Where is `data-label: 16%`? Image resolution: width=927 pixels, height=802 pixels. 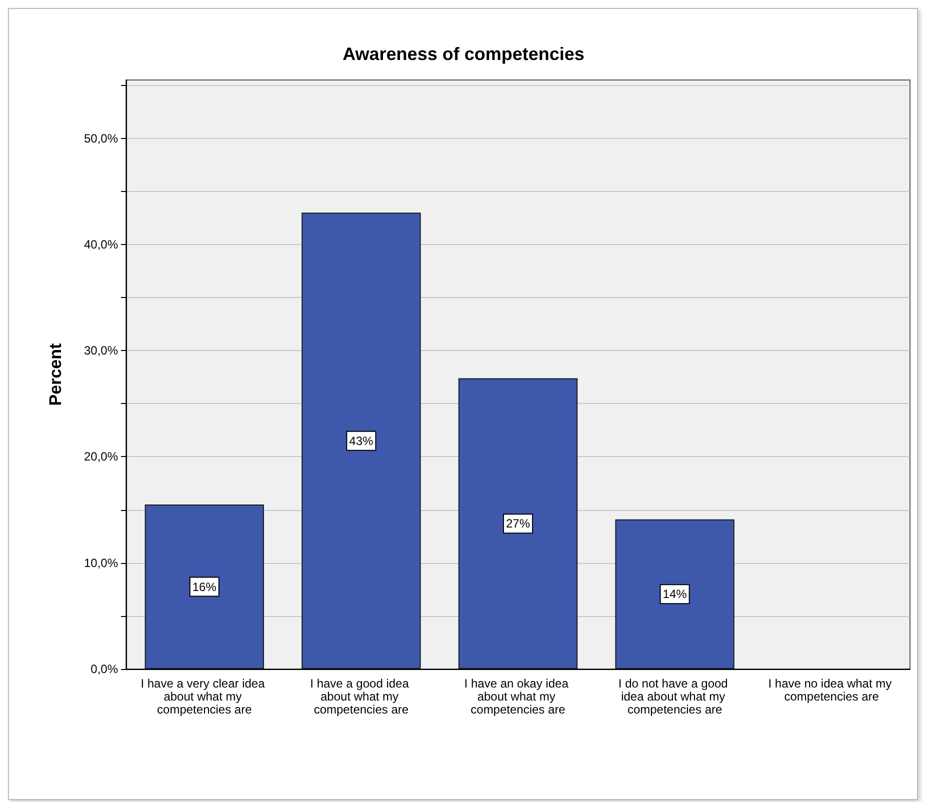
data-label: 16% is located at coordinates (204, 587).